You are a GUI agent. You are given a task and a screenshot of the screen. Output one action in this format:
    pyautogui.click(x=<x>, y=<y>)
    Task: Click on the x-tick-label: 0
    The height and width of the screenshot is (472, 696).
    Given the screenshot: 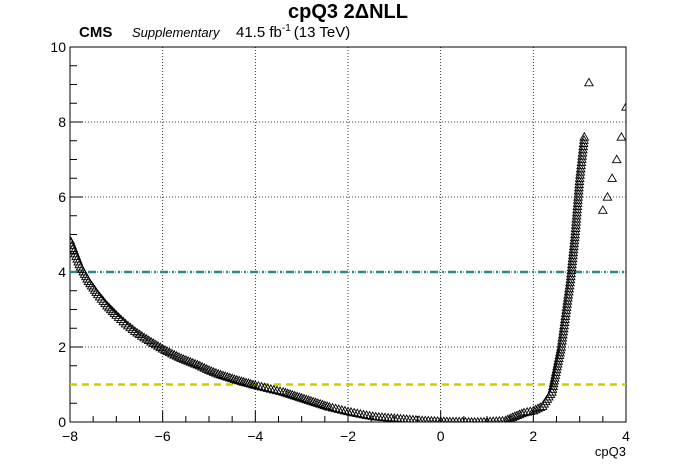 What is the action you would take?
    pyautogui.click(x=441, y=436)
    